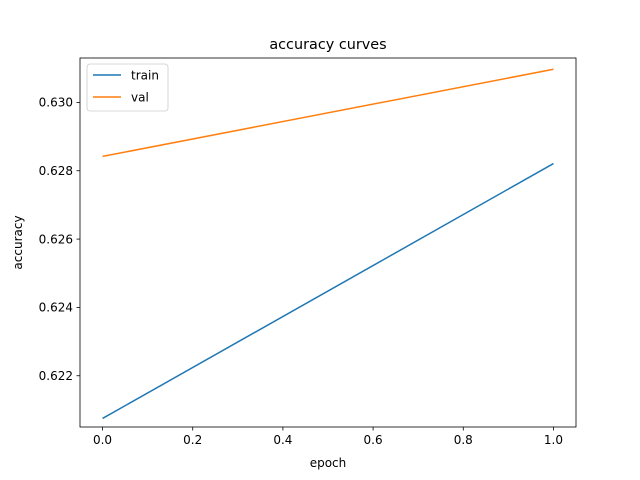 This screenshot has height=480, width=640. What do you see at coordinates (56, 103) in the screenshot?
I see `y-tick-label: 0.630` at bounding box center [56, 103].